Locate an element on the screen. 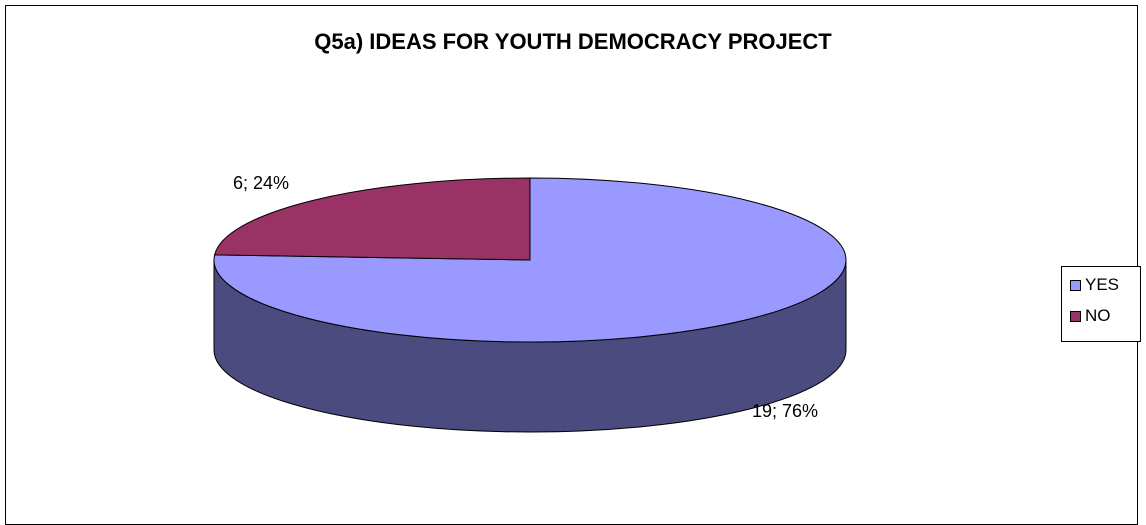 The width and height of the screenshot is (1146, 525). legend-swatch-no is located at coordinates (1075, 316).